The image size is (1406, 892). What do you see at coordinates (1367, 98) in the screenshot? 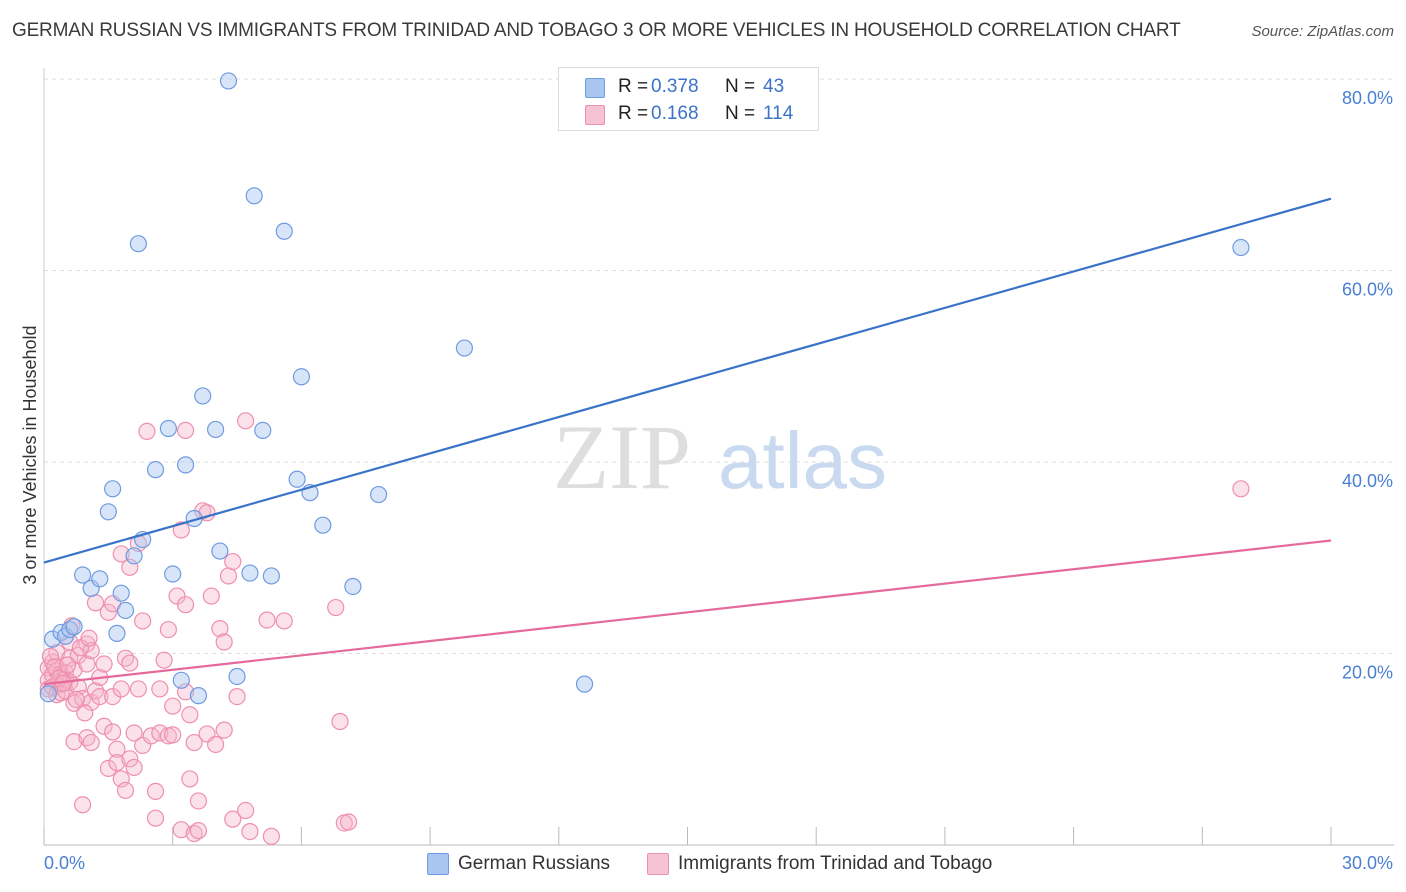
I see `y-tick-label: 80.0%` at bounding box center [1367, 98].